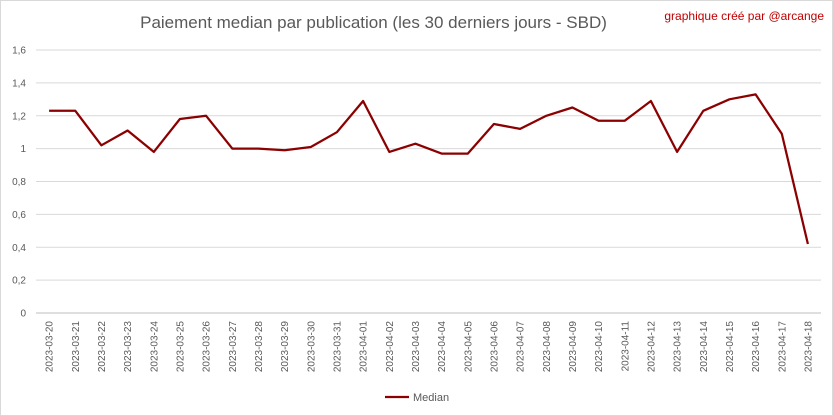 The image size is (833, 416). What do you see at coordinates (625, 346) in the screenshot?
I see `x-tick-label: 2023-04-11` at bounding box center [625, 346].